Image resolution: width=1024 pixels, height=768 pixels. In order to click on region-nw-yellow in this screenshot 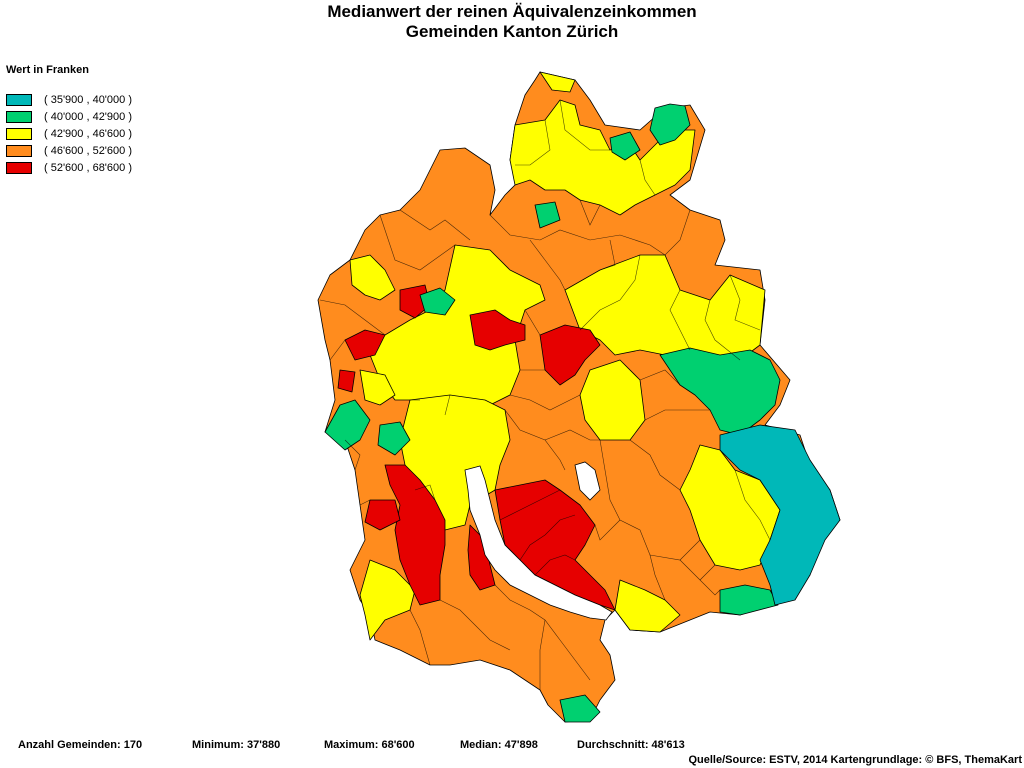, I will do `click(372, 277)`.